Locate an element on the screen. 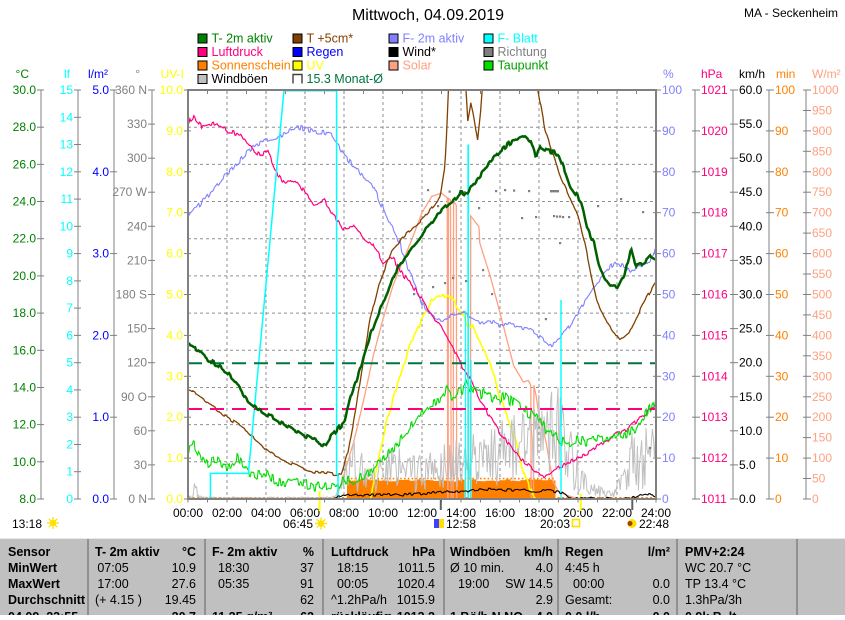 Image resolution: width=845 pixels, height=620 pixels. svg-text: 40 is located at coordinates (669, 335).